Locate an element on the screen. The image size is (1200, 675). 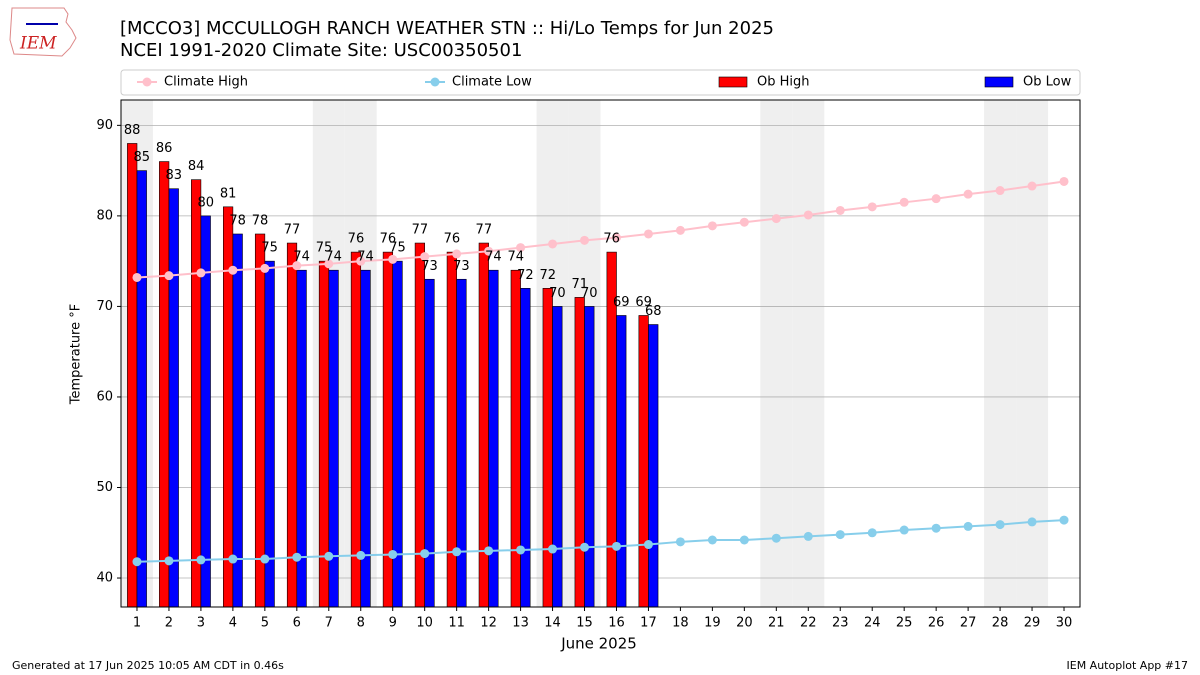
logo: IEM is located at coordinates (43, 32).